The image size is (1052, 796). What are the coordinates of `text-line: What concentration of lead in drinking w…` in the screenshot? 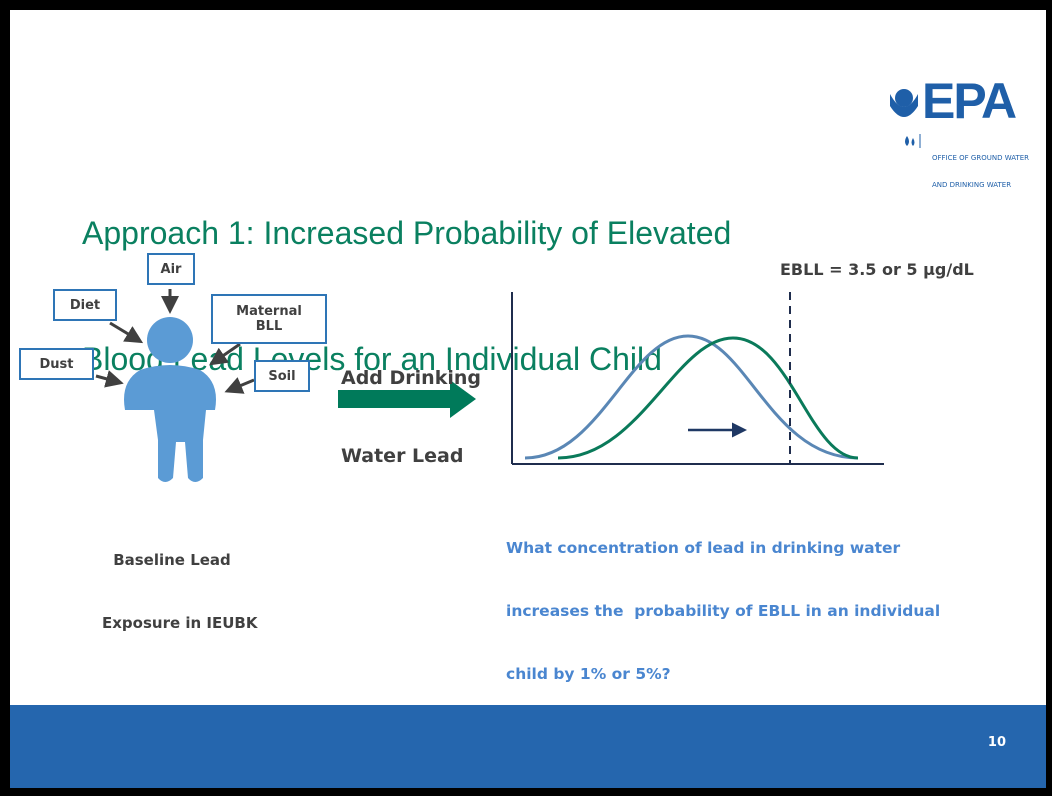 It's located at (703, 548).